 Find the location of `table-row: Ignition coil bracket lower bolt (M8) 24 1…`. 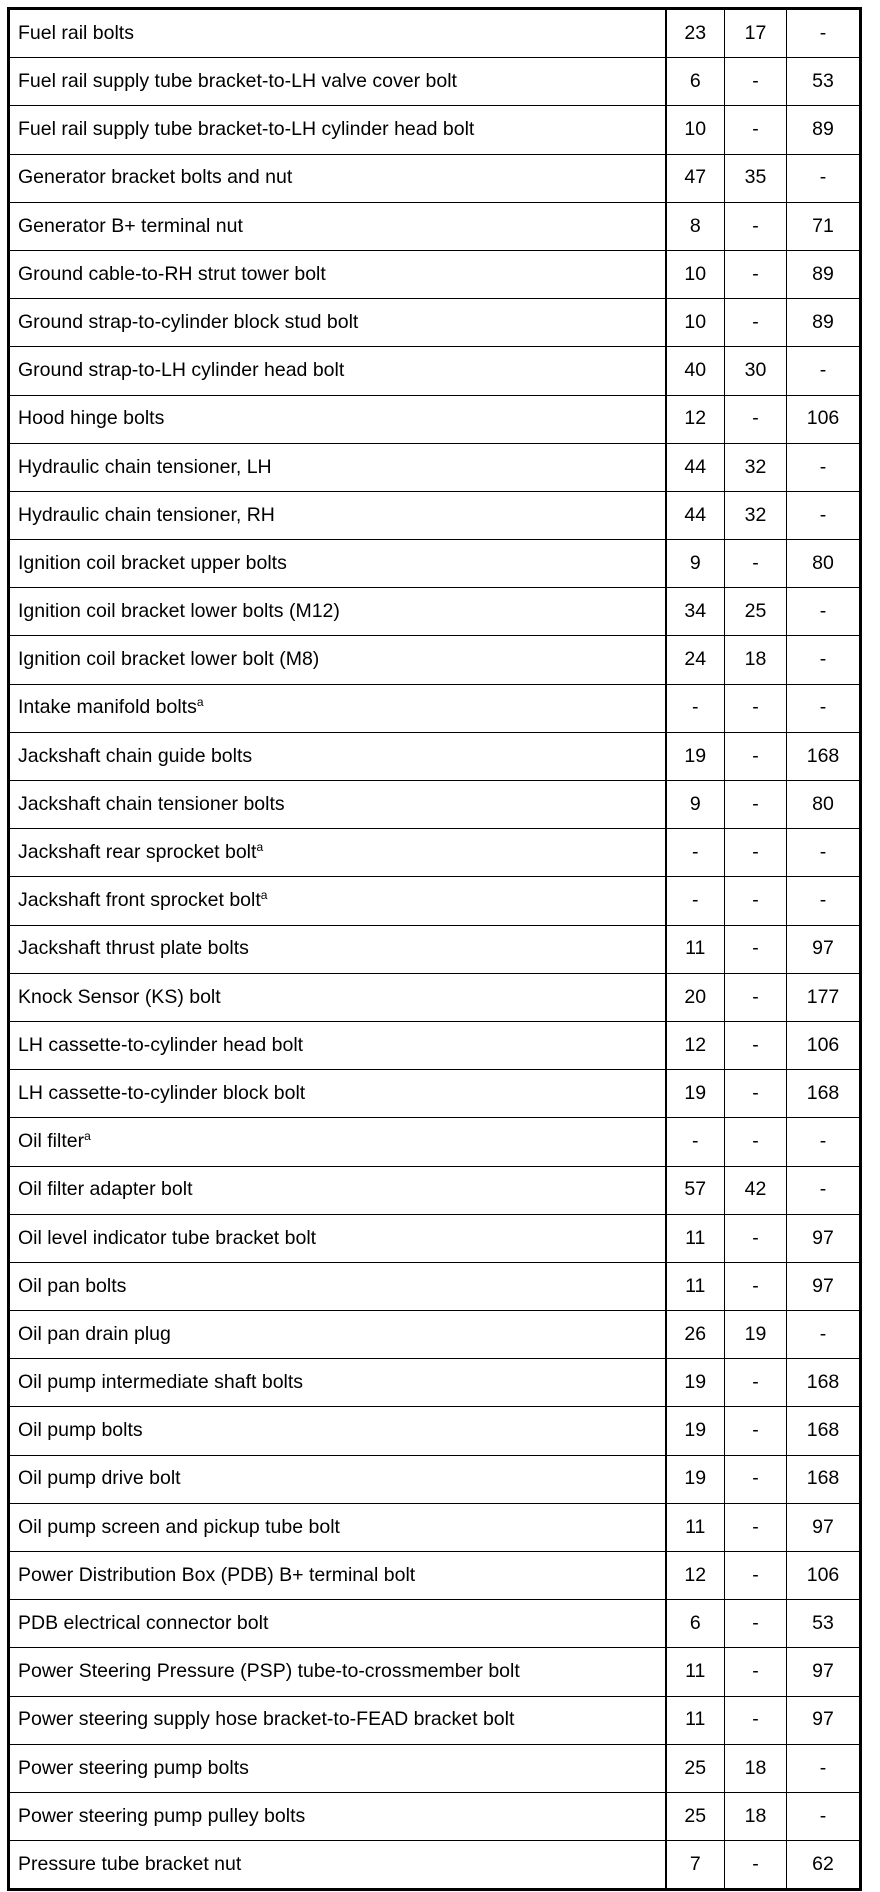

table-row: Ignition coil bracket lower bolt (M8) 24 1… is located at coordinates (434, 660).